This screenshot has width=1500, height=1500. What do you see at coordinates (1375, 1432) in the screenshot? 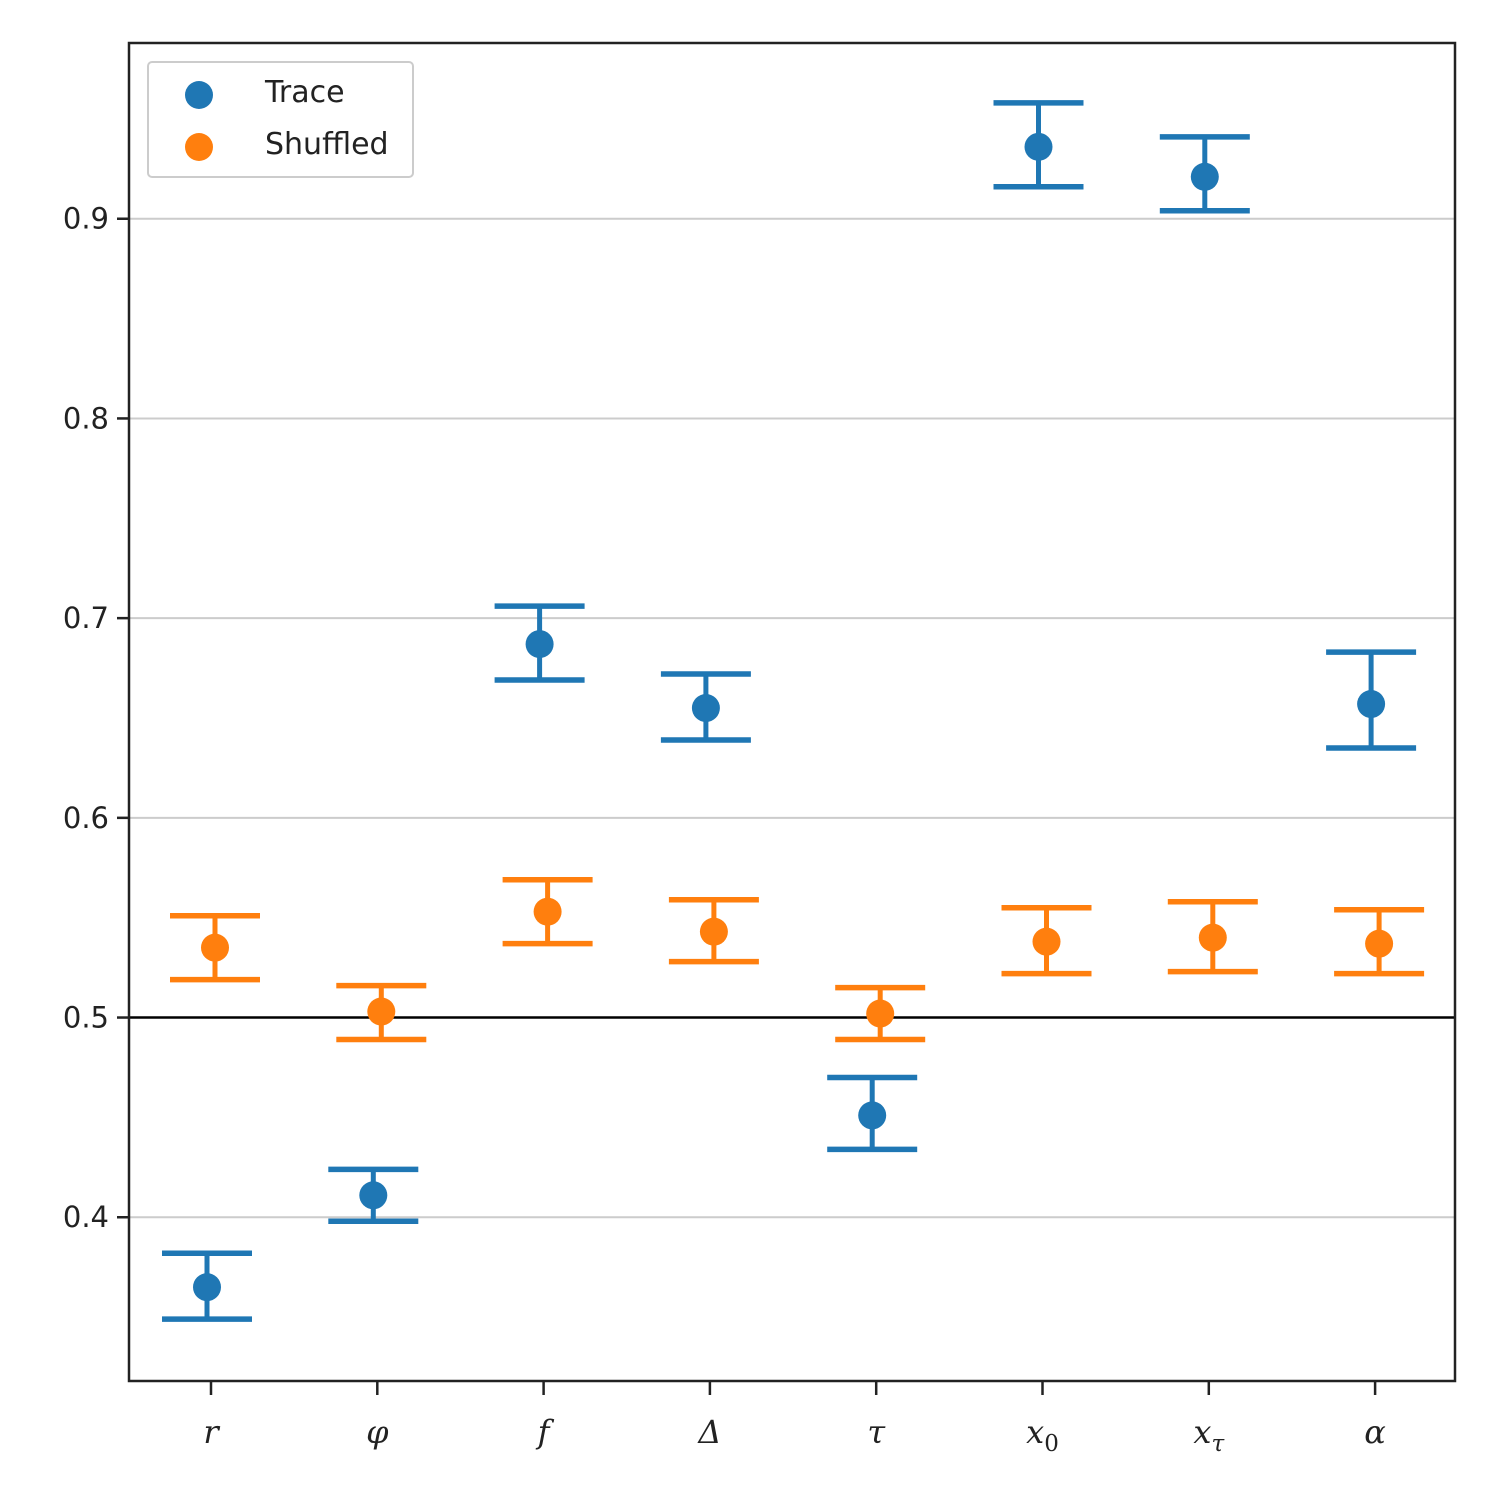
I see `x-tick-label: α` at bounding box center [1375, 1432].